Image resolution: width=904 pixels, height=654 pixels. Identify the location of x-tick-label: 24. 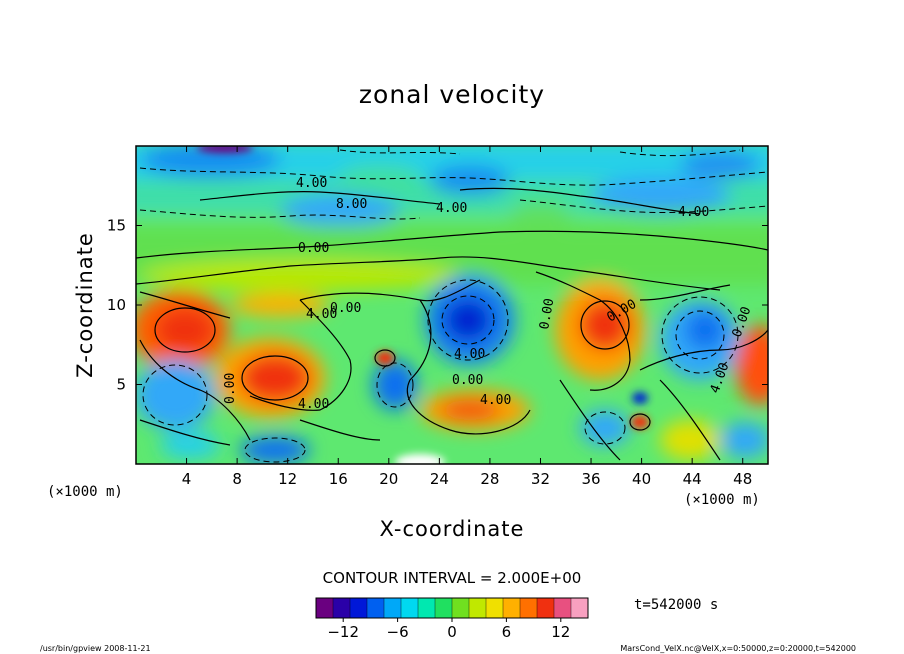
(439, 479).